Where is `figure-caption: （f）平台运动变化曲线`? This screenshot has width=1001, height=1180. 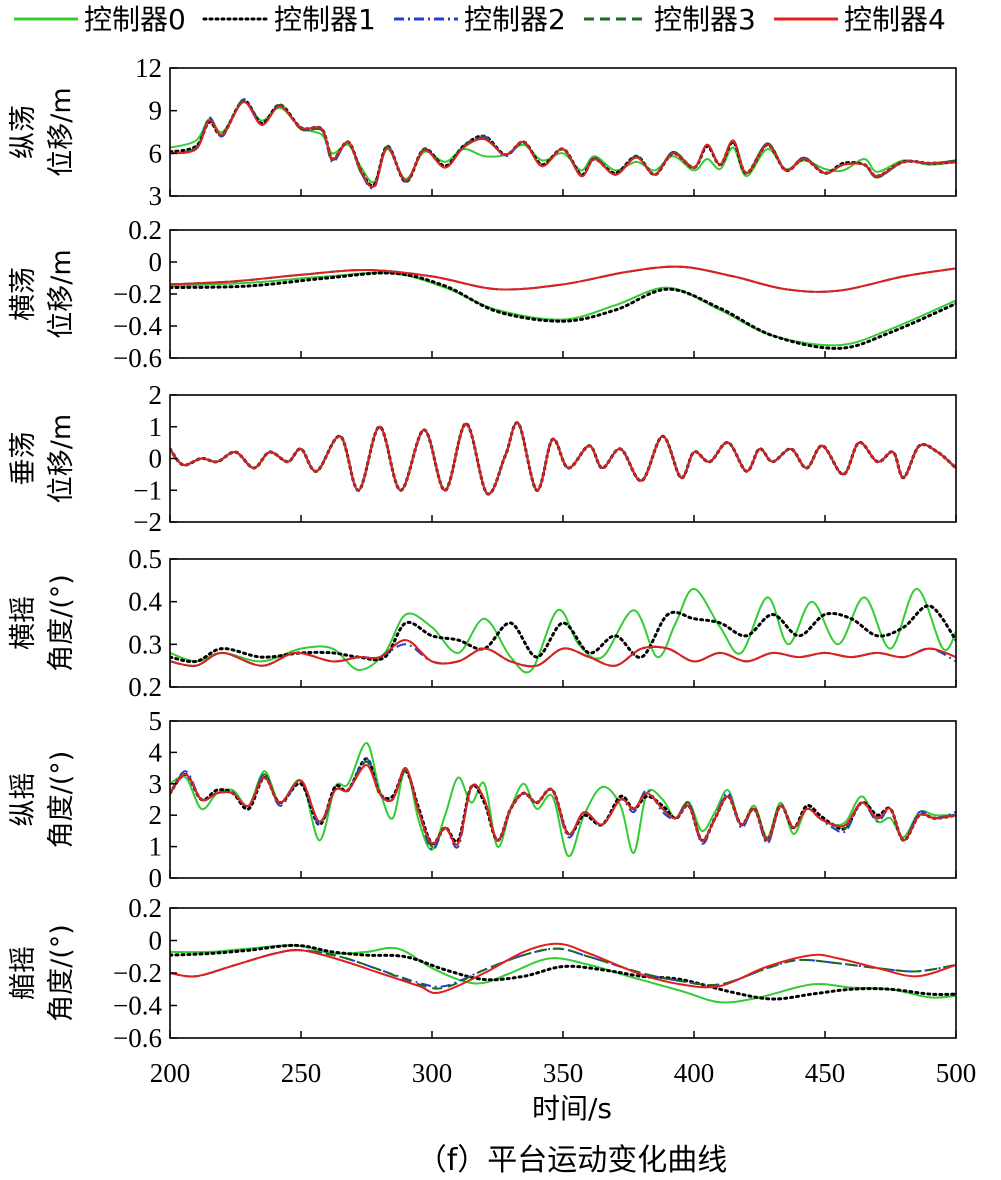
figure-caption: （f）平台运动变化曲线 is located at coordinates (572, 1160).